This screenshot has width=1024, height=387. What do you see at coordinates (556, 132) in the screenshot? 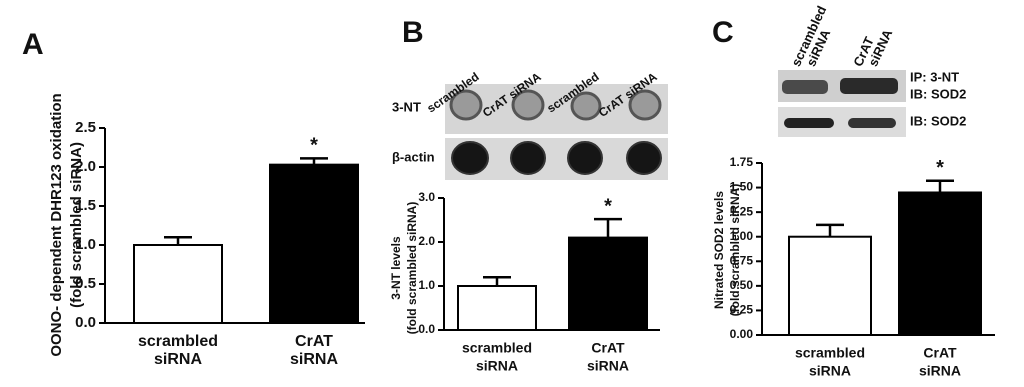
I see `blot-b` at bounding box center [556, 132].